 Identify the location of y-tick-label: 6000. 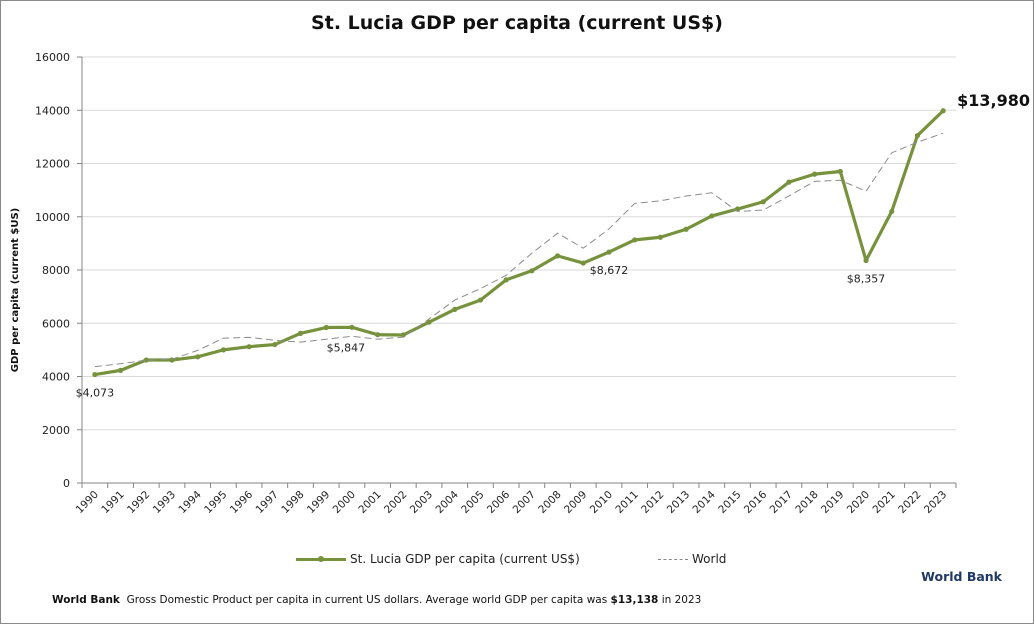
(56, 323).